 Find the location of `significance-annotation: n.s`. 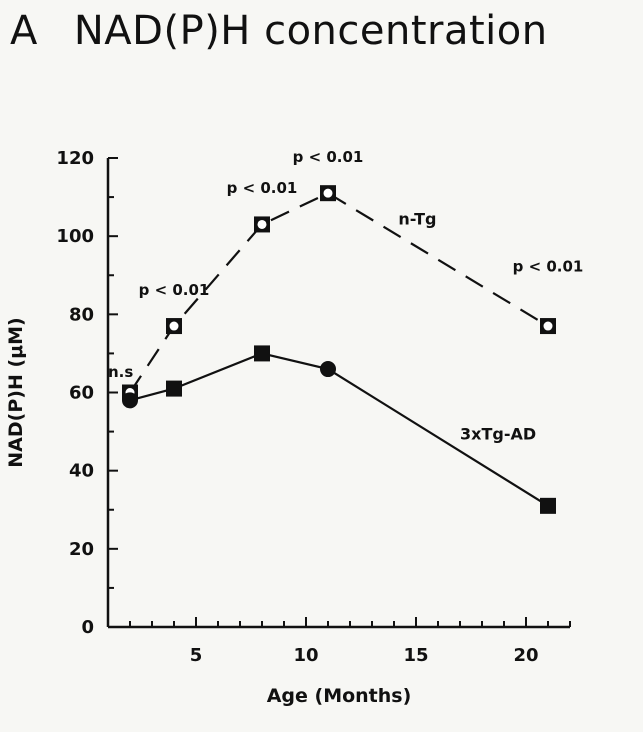

significance-annotation: n.s is located at coordinates (120, 372).